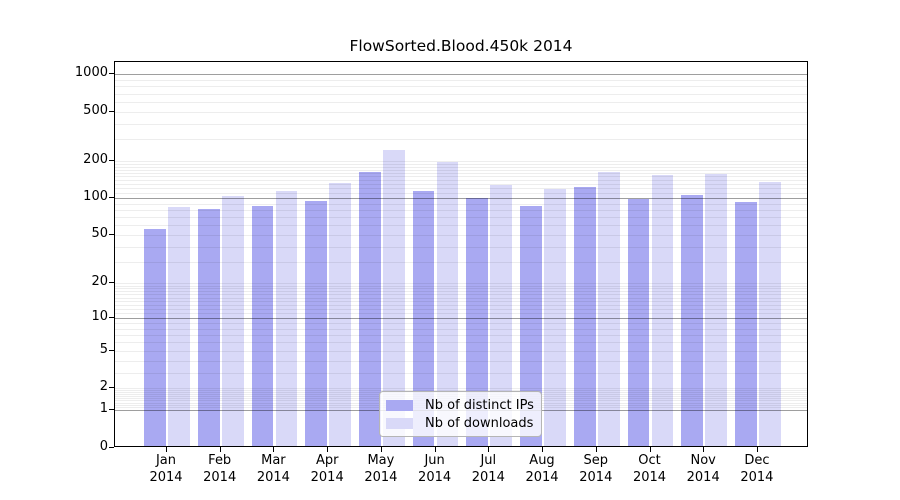 This screenshot has width=900, height=500. I want to click on y-tick-label: 0, so click(103, 446).